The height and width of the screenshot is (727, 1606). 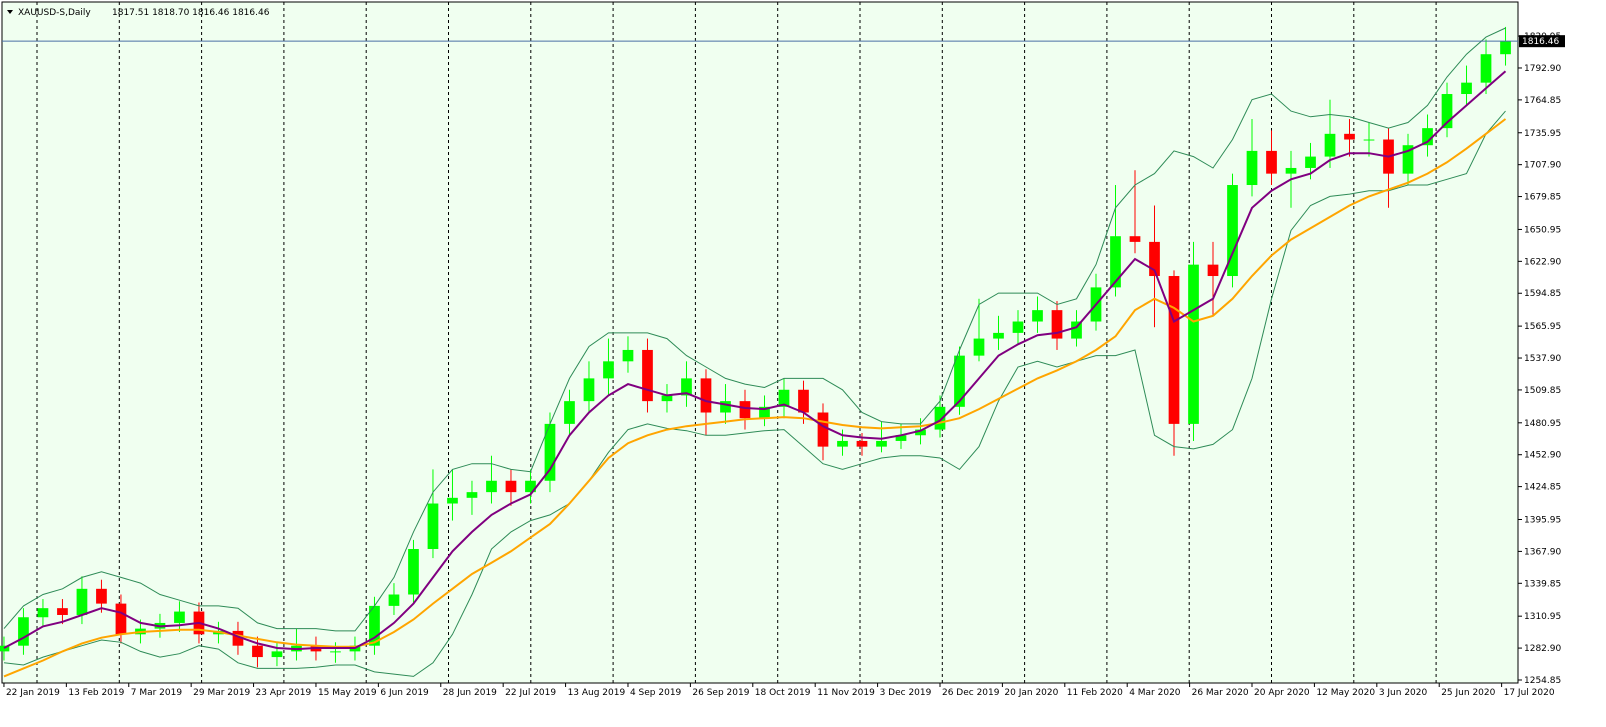 What do you see at coordinates (971, 693) in the screenshot?
I see `x-tick-label: 26 Dec 2019` at bounding box center [971, 693].